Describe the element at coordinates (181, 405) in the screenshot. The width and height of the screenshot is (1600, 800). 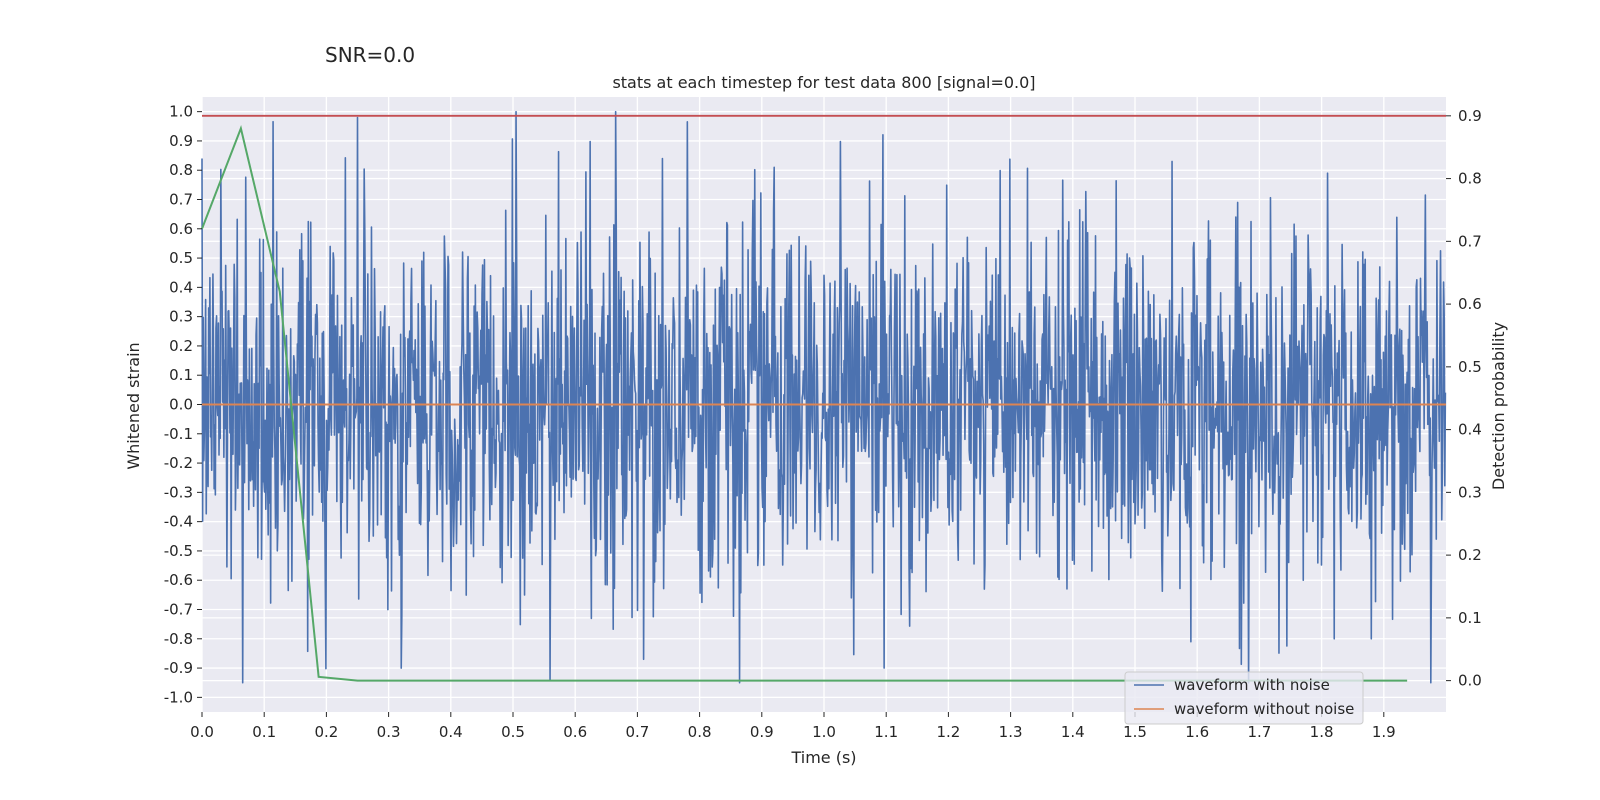
I see `y-tick-label: 0.0` at that location.